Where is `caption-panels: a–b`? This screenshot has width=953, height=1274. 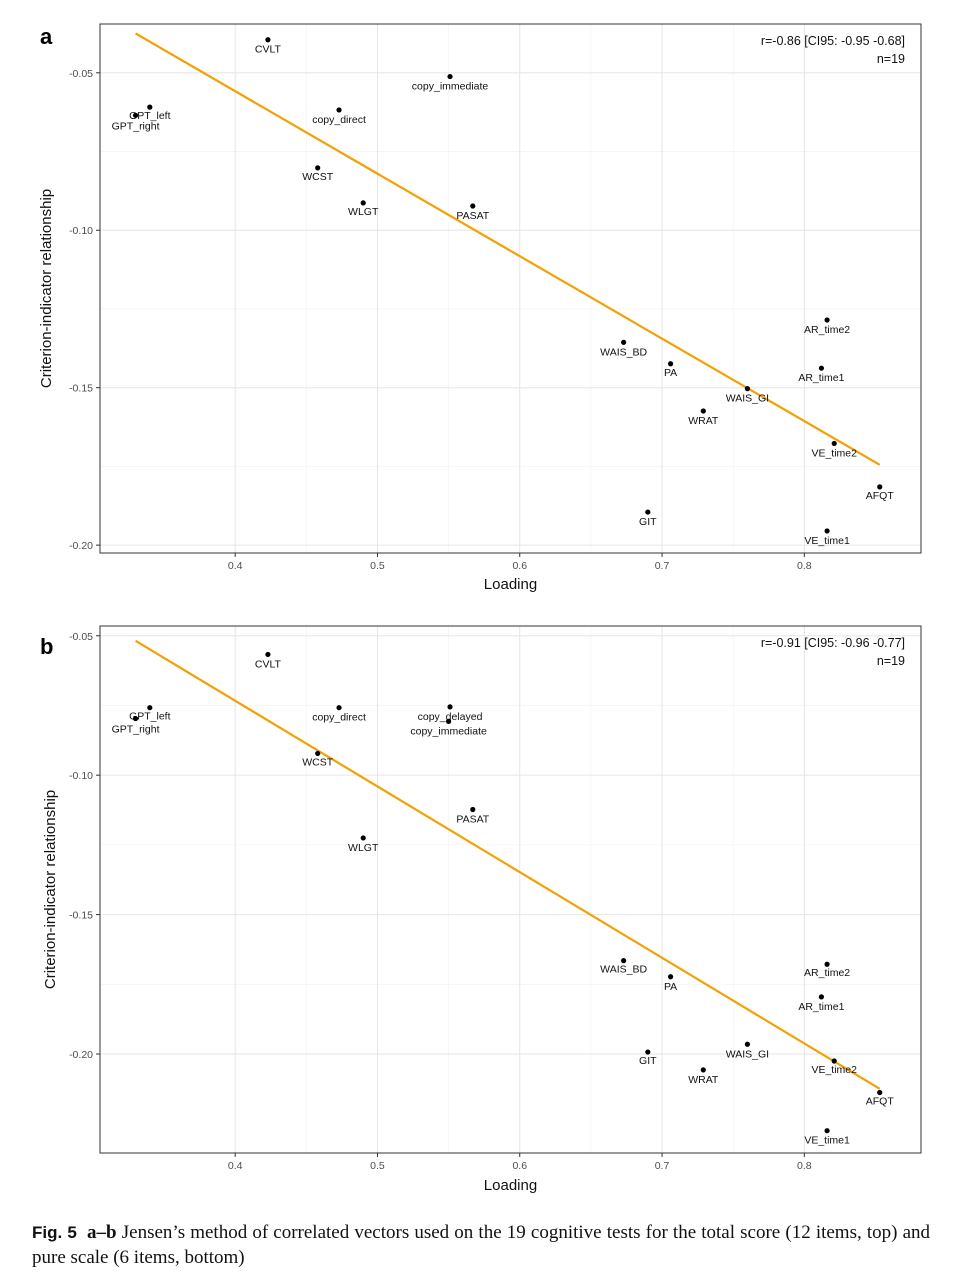
caption-panels: a–b is located at coordinates (102, 1232).